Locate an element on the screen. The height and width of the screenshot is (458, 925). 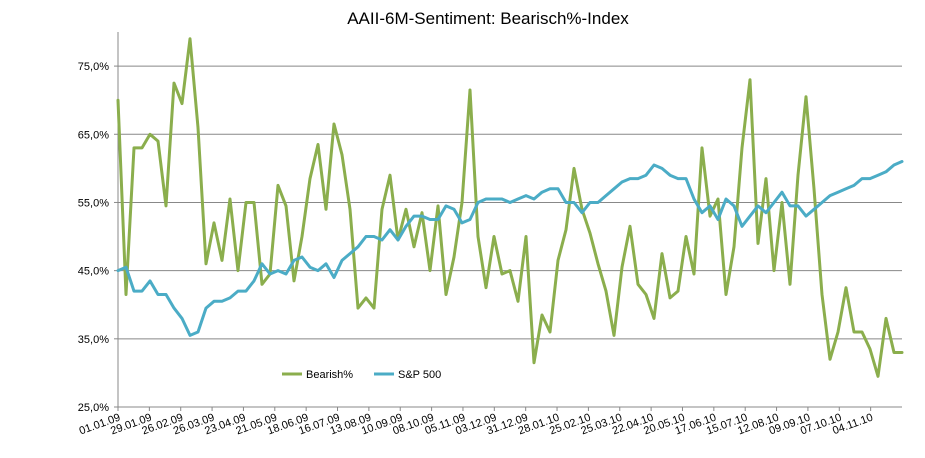
chart-title: AAII-6M-Sentiment: Bearisch%-Index is located at coordinates (488, 18).